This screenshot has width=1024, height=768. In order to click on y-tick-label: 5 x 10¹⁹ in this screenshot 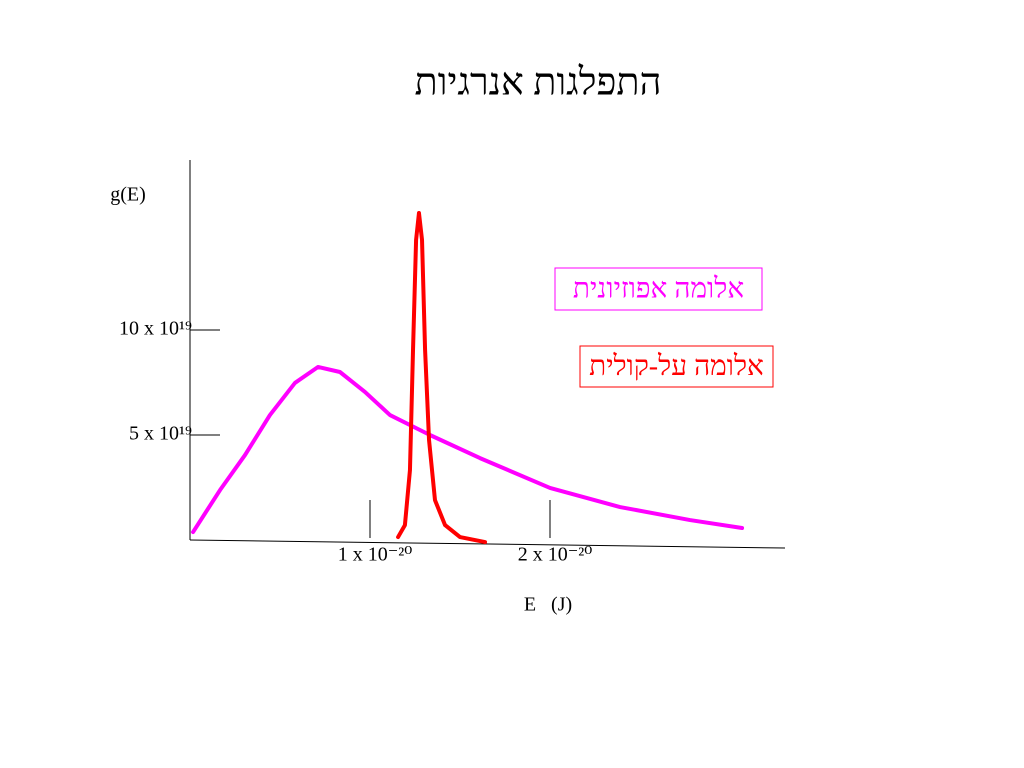, I will do `click(160, 434)`.